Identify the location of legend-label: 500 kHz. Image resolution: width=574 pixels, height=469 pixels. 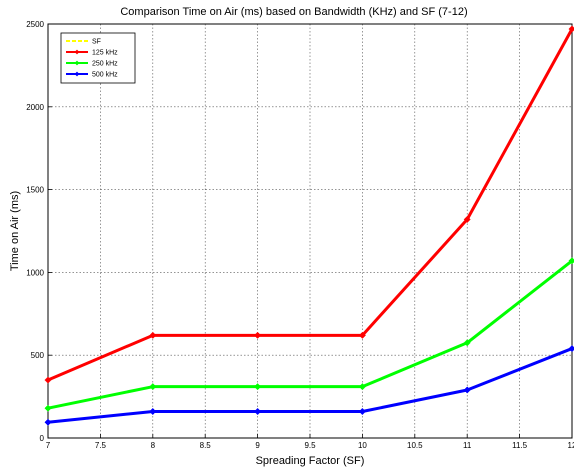
(105, 75).